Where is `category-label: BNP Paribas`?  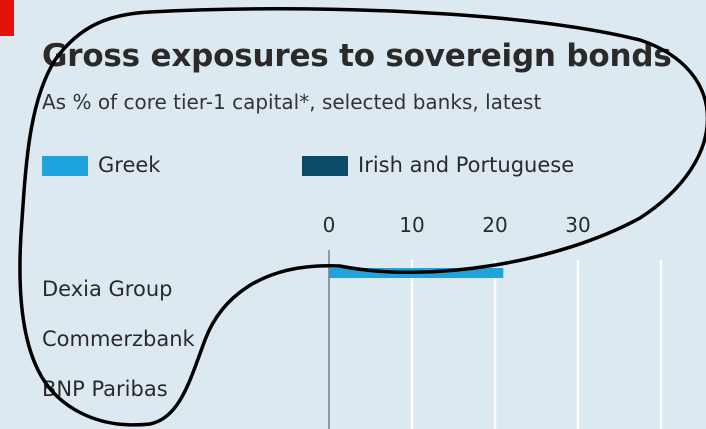 category-label: BNP Paribas is located at coordinates (105, 389).